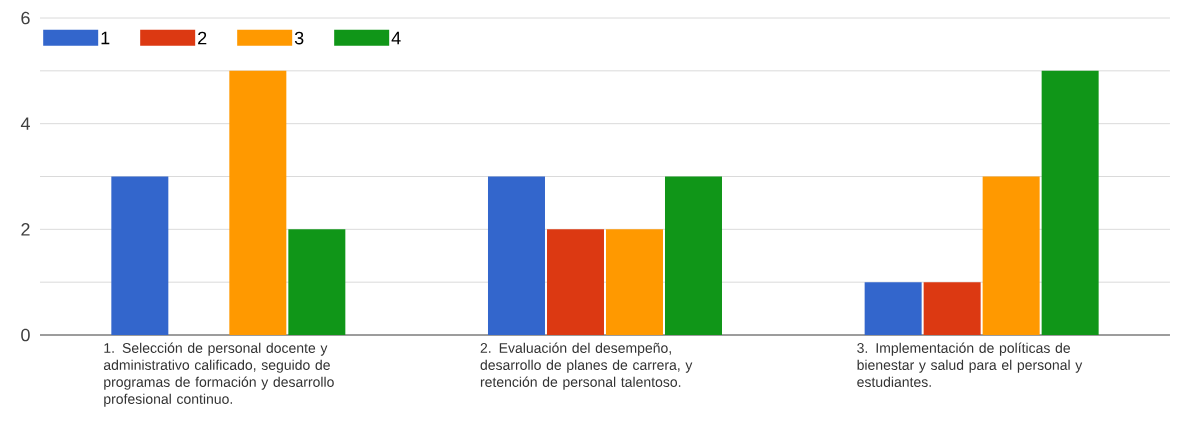  Describe the element at coordinates (202, 38) in the screenshot. I see `legend-label: 2` at that location.